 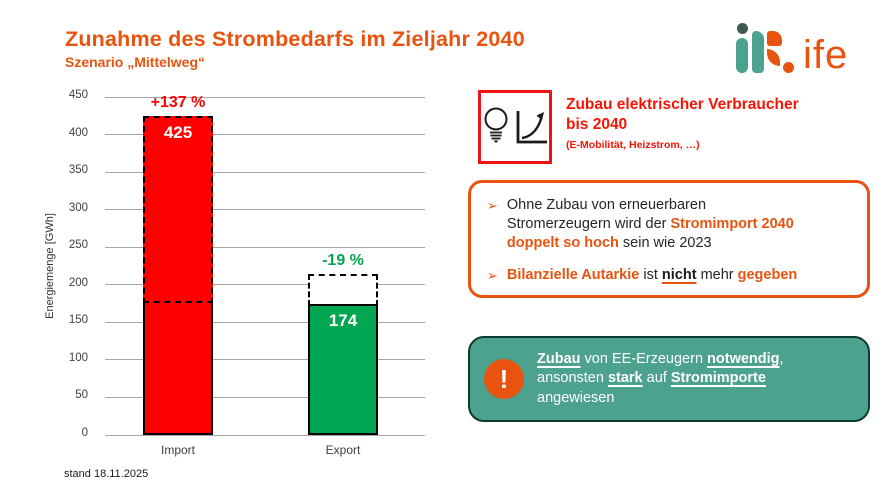 I want to click on text-segment: notwendig, so click(x=743, y=359).